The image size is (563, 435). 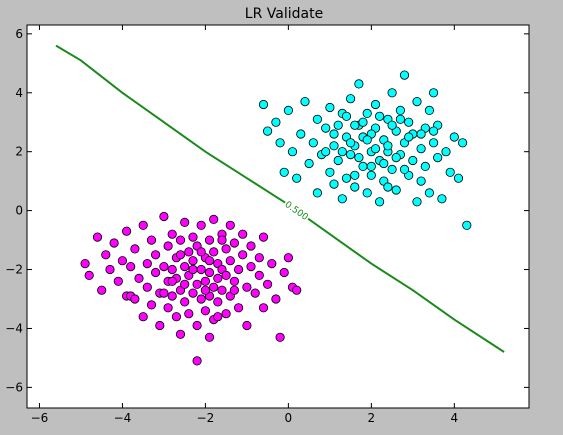 What do you see at coordinates (14, 387) in the screenshot?
I see `y-tick-label: −6` at bounding box center [14, 387].